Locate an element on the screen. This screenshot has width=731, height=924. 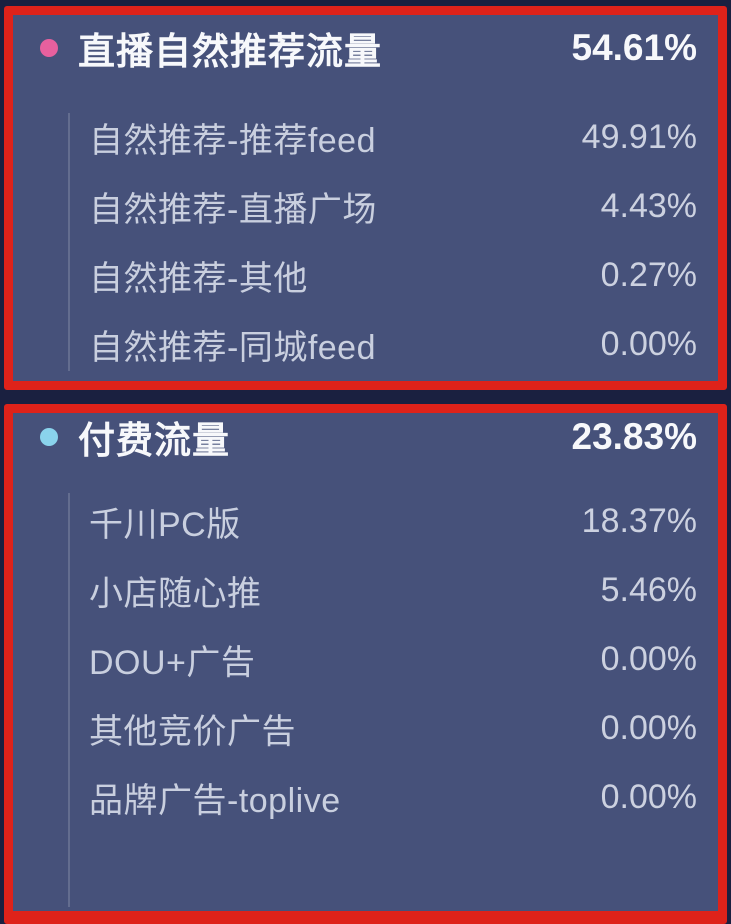
section-header: 付费流量 23.83% is located at coordinates (368, 437).